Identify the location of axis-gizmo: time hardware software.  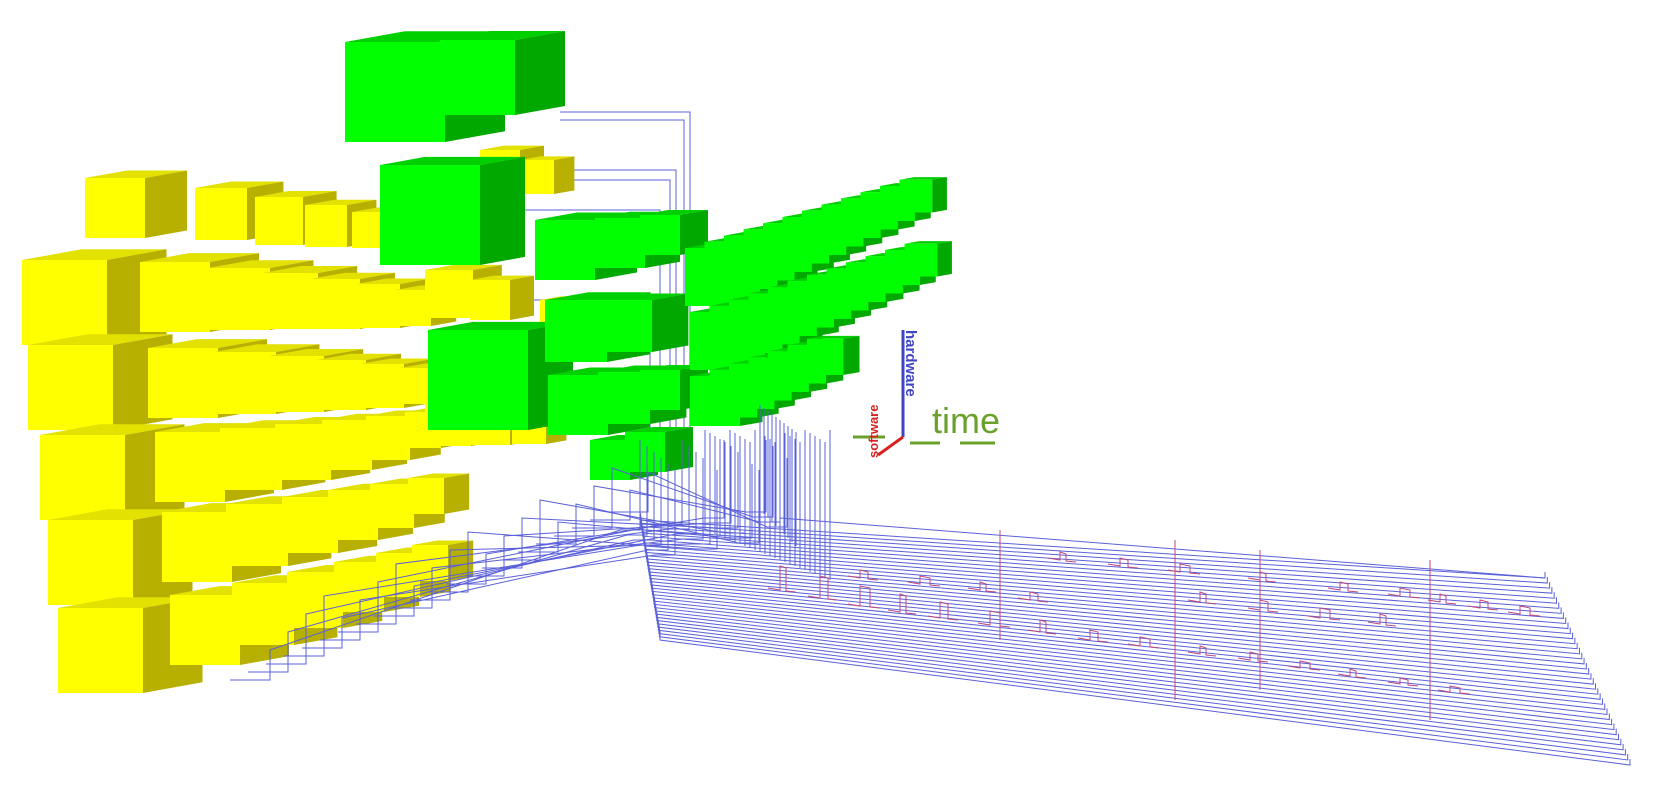
(926, 394).